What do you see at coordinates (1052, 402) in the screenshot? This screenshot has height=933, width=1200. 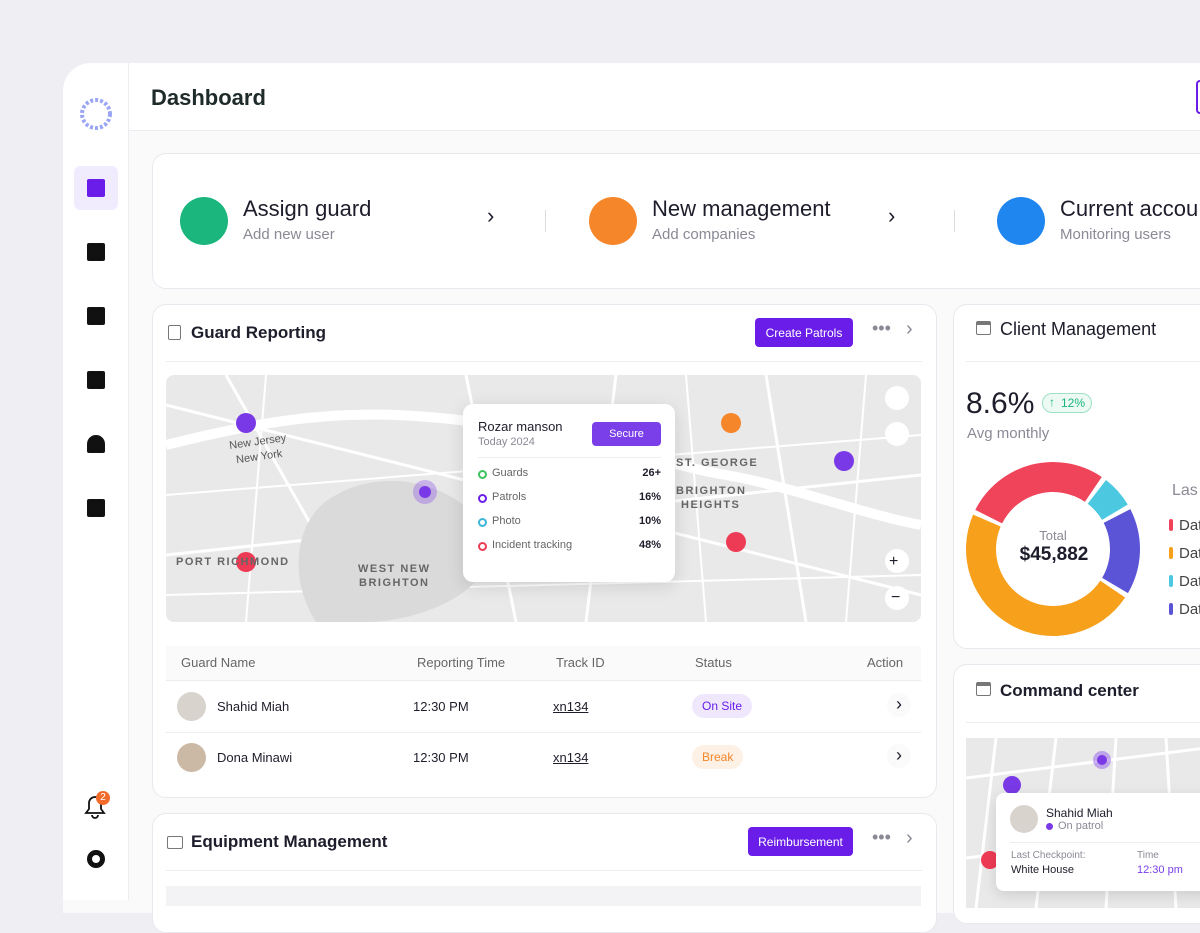 I see `kpi-change-arrow: ↑` at bounding box center [1052, 402].